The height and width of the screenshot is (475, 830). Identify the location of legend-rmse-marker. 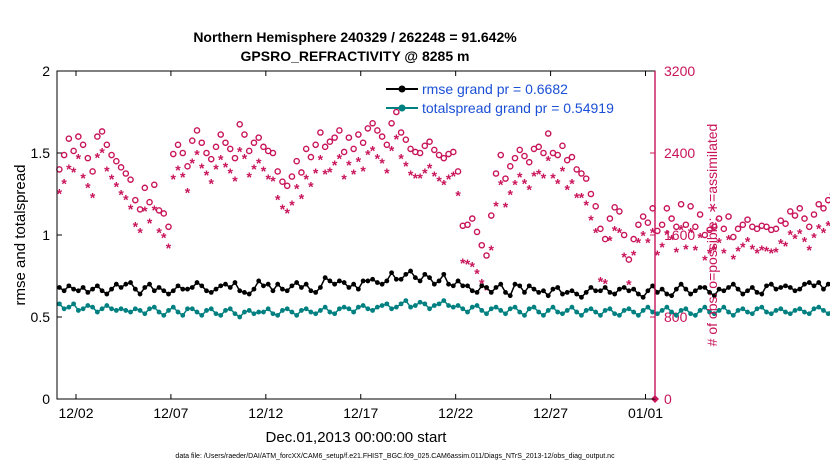
(402, 89).